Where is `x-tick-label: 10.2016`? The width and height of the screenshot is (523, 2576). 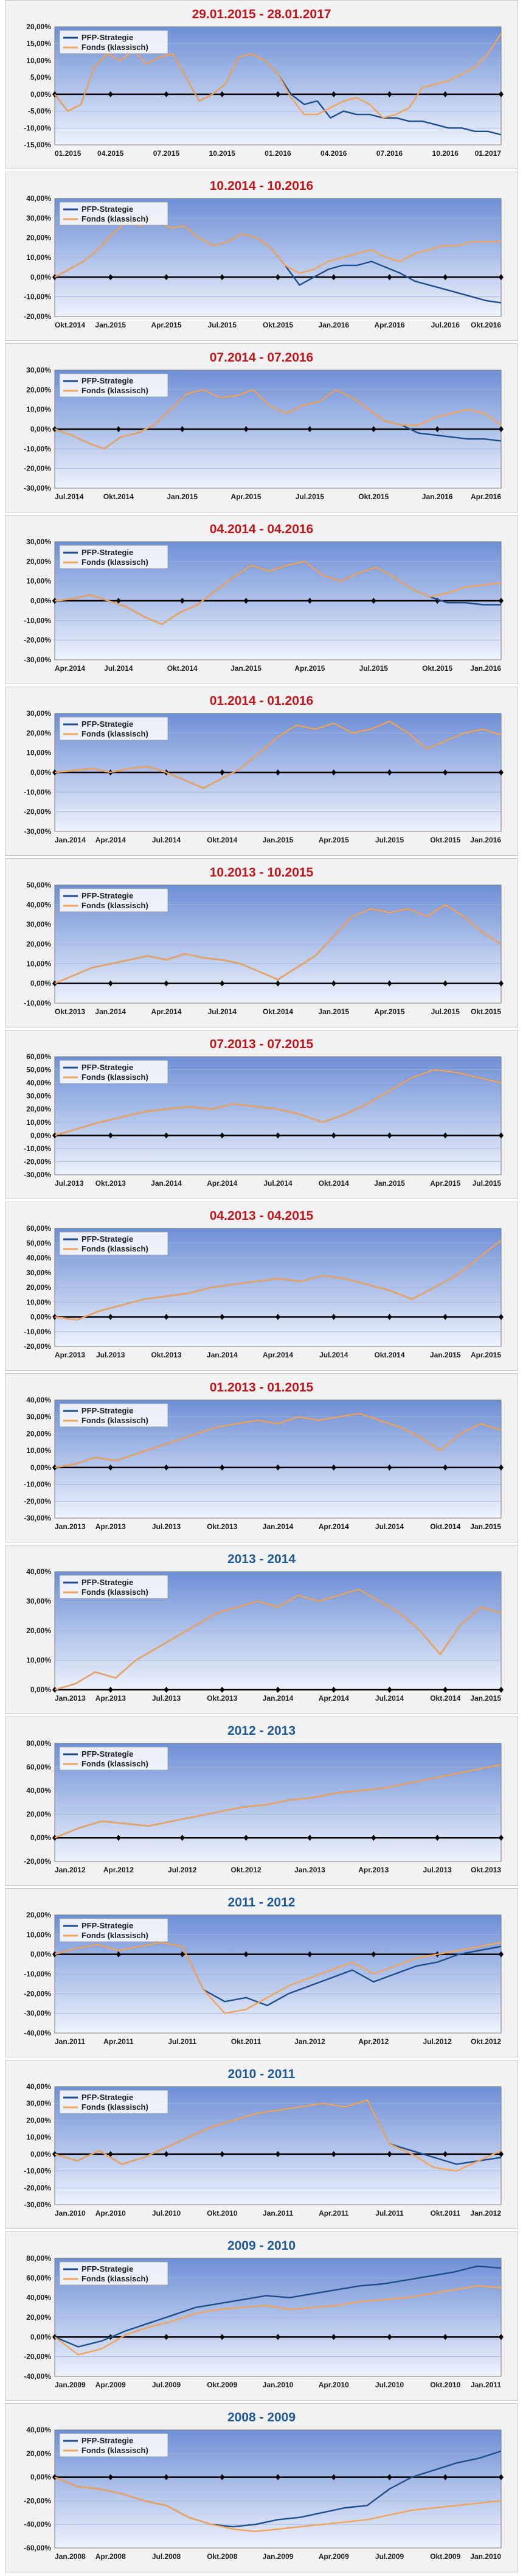 x-tick-label: 10.2016 is located at coordinates (445, 153).